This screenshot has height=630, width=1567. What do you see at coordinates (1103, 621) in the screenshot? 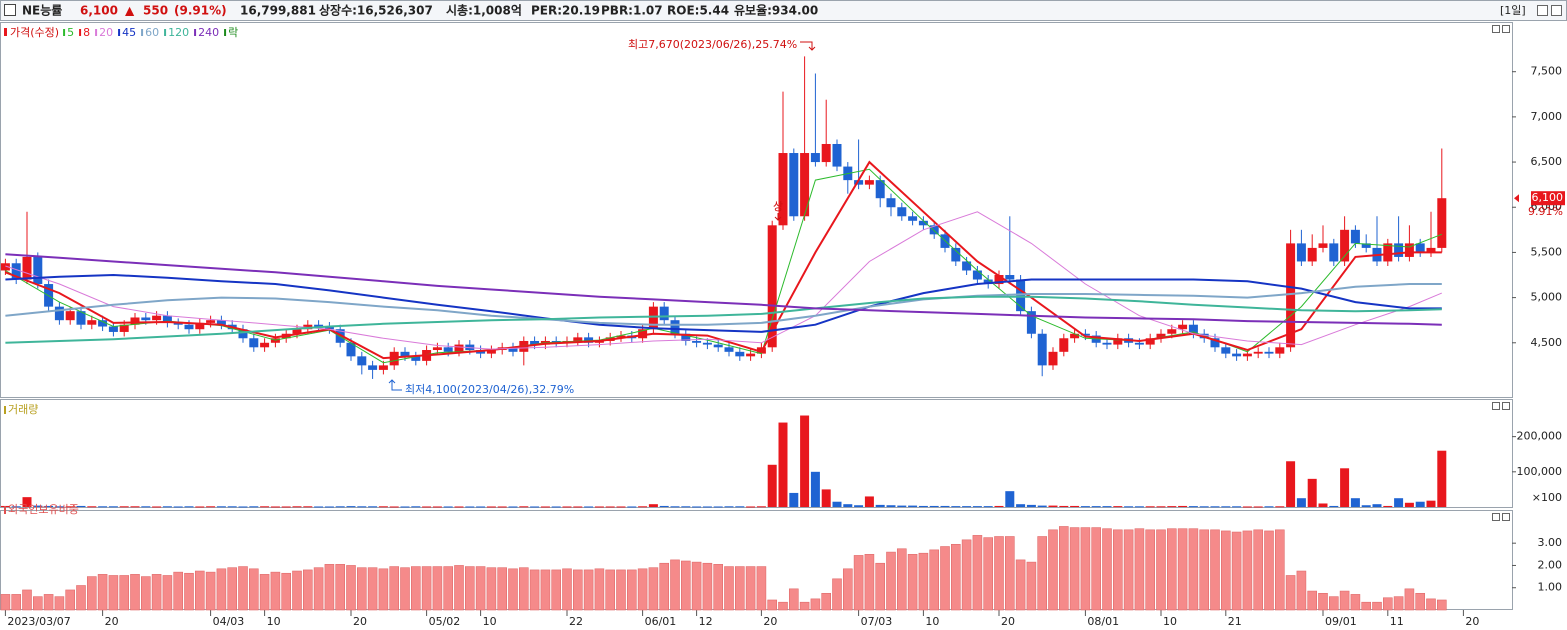
I see `x-tick-label: 08/01` at bounding box center [1103, 621].